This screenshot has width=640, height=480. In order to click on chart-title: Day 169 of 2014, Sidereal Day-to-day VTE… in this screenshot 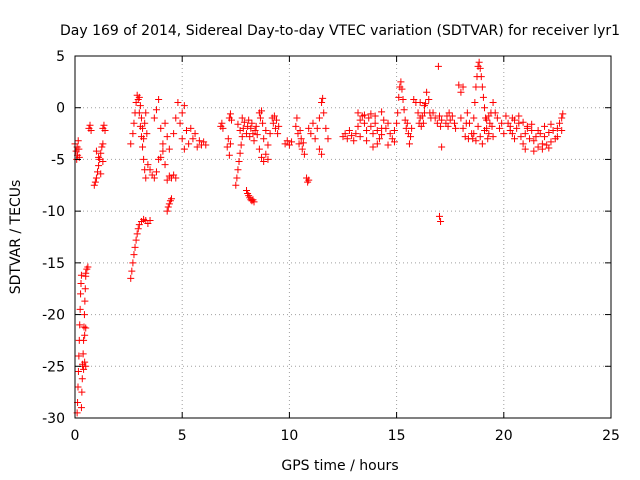, I will do `click(340, 31)`.